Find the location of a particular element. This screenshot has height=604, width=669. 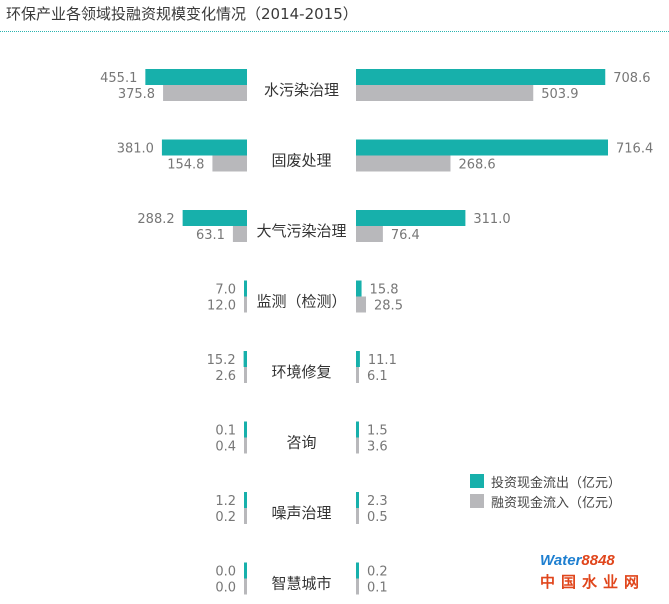

value-label-left: 2.6 is located at coordinates (225, 376).